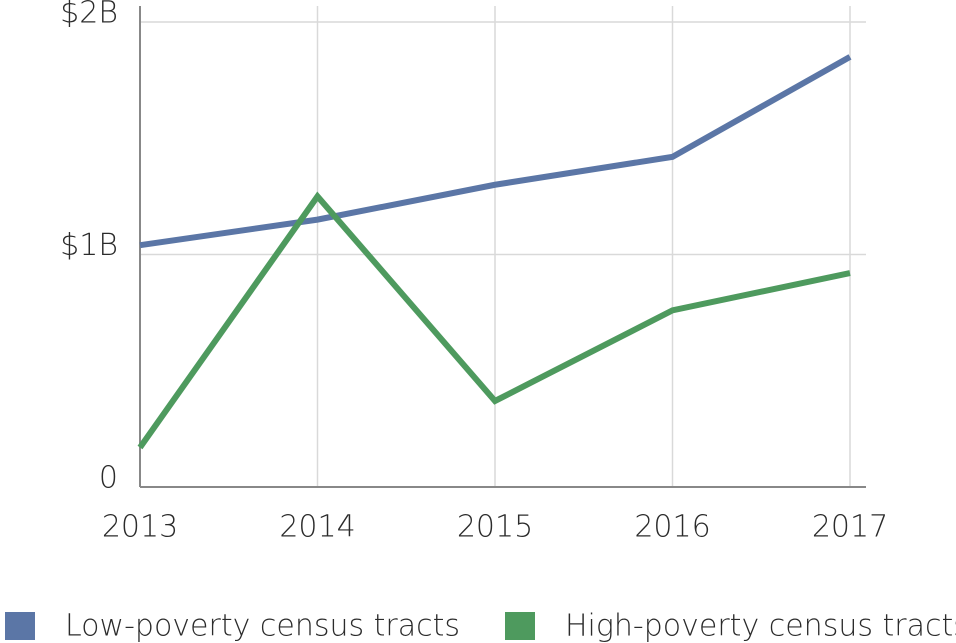  I want to click on x-tick-label: 2016, so click(672, 527).